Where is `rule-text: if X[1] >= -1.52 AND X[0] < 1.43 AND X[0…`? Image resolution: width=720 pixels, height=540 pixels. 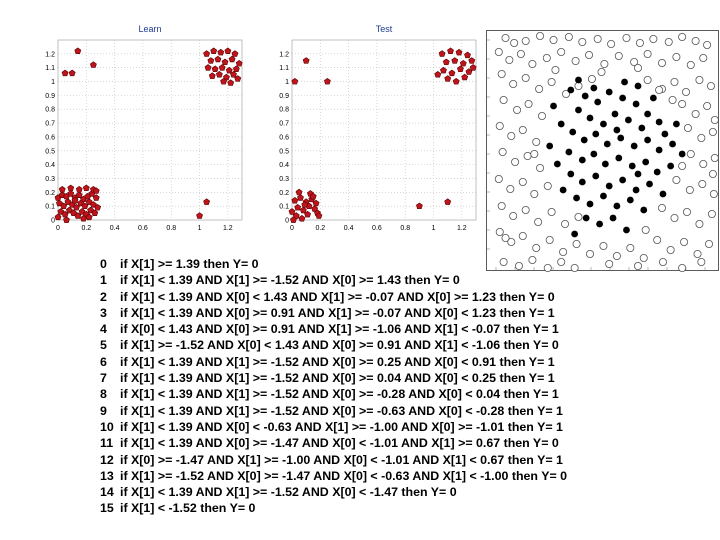
rule-text: if X[1] >= -1.52 AND X[0] < 1.43 AND X[0… is located at coordinates (339, 345).